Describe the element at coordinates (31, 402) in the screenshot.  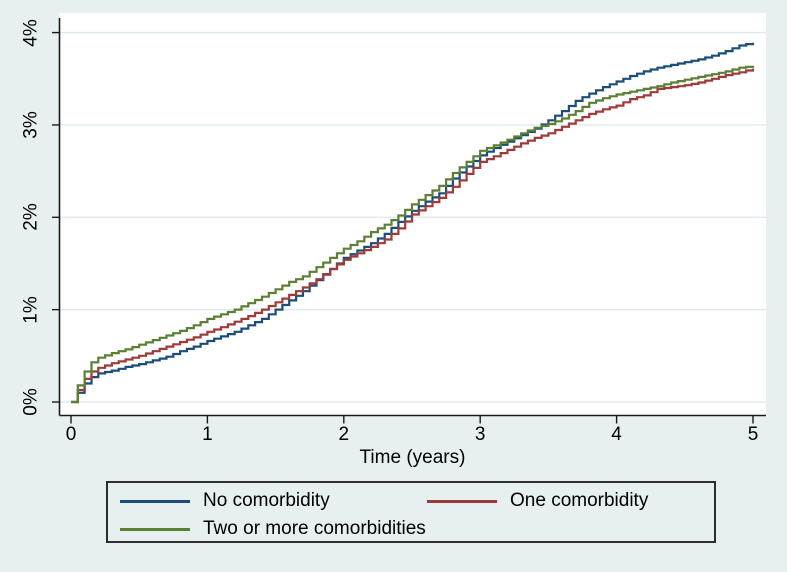
I see `y-tick-label-0: 0%` at that location.